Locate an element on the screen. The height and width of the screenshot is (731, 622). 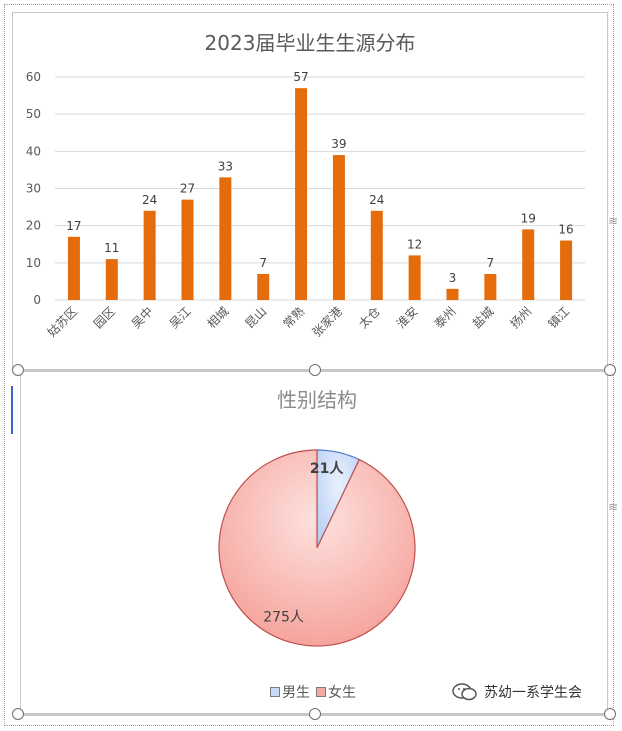
bar-data-label: 17 is located at coordinates (73, 226).